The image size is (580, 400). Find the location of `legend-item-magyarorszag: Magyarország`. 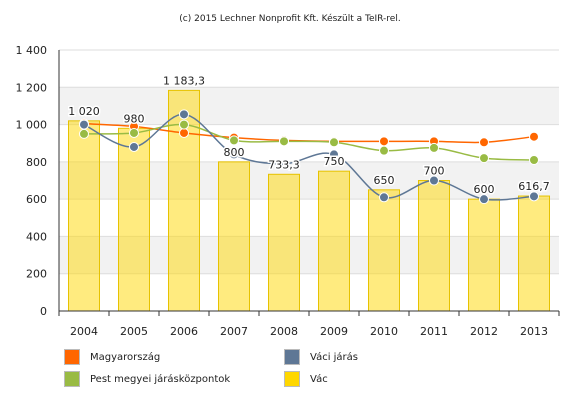

legend-item-magyarorszag: Magyarország is located at coordinates (112, 357).